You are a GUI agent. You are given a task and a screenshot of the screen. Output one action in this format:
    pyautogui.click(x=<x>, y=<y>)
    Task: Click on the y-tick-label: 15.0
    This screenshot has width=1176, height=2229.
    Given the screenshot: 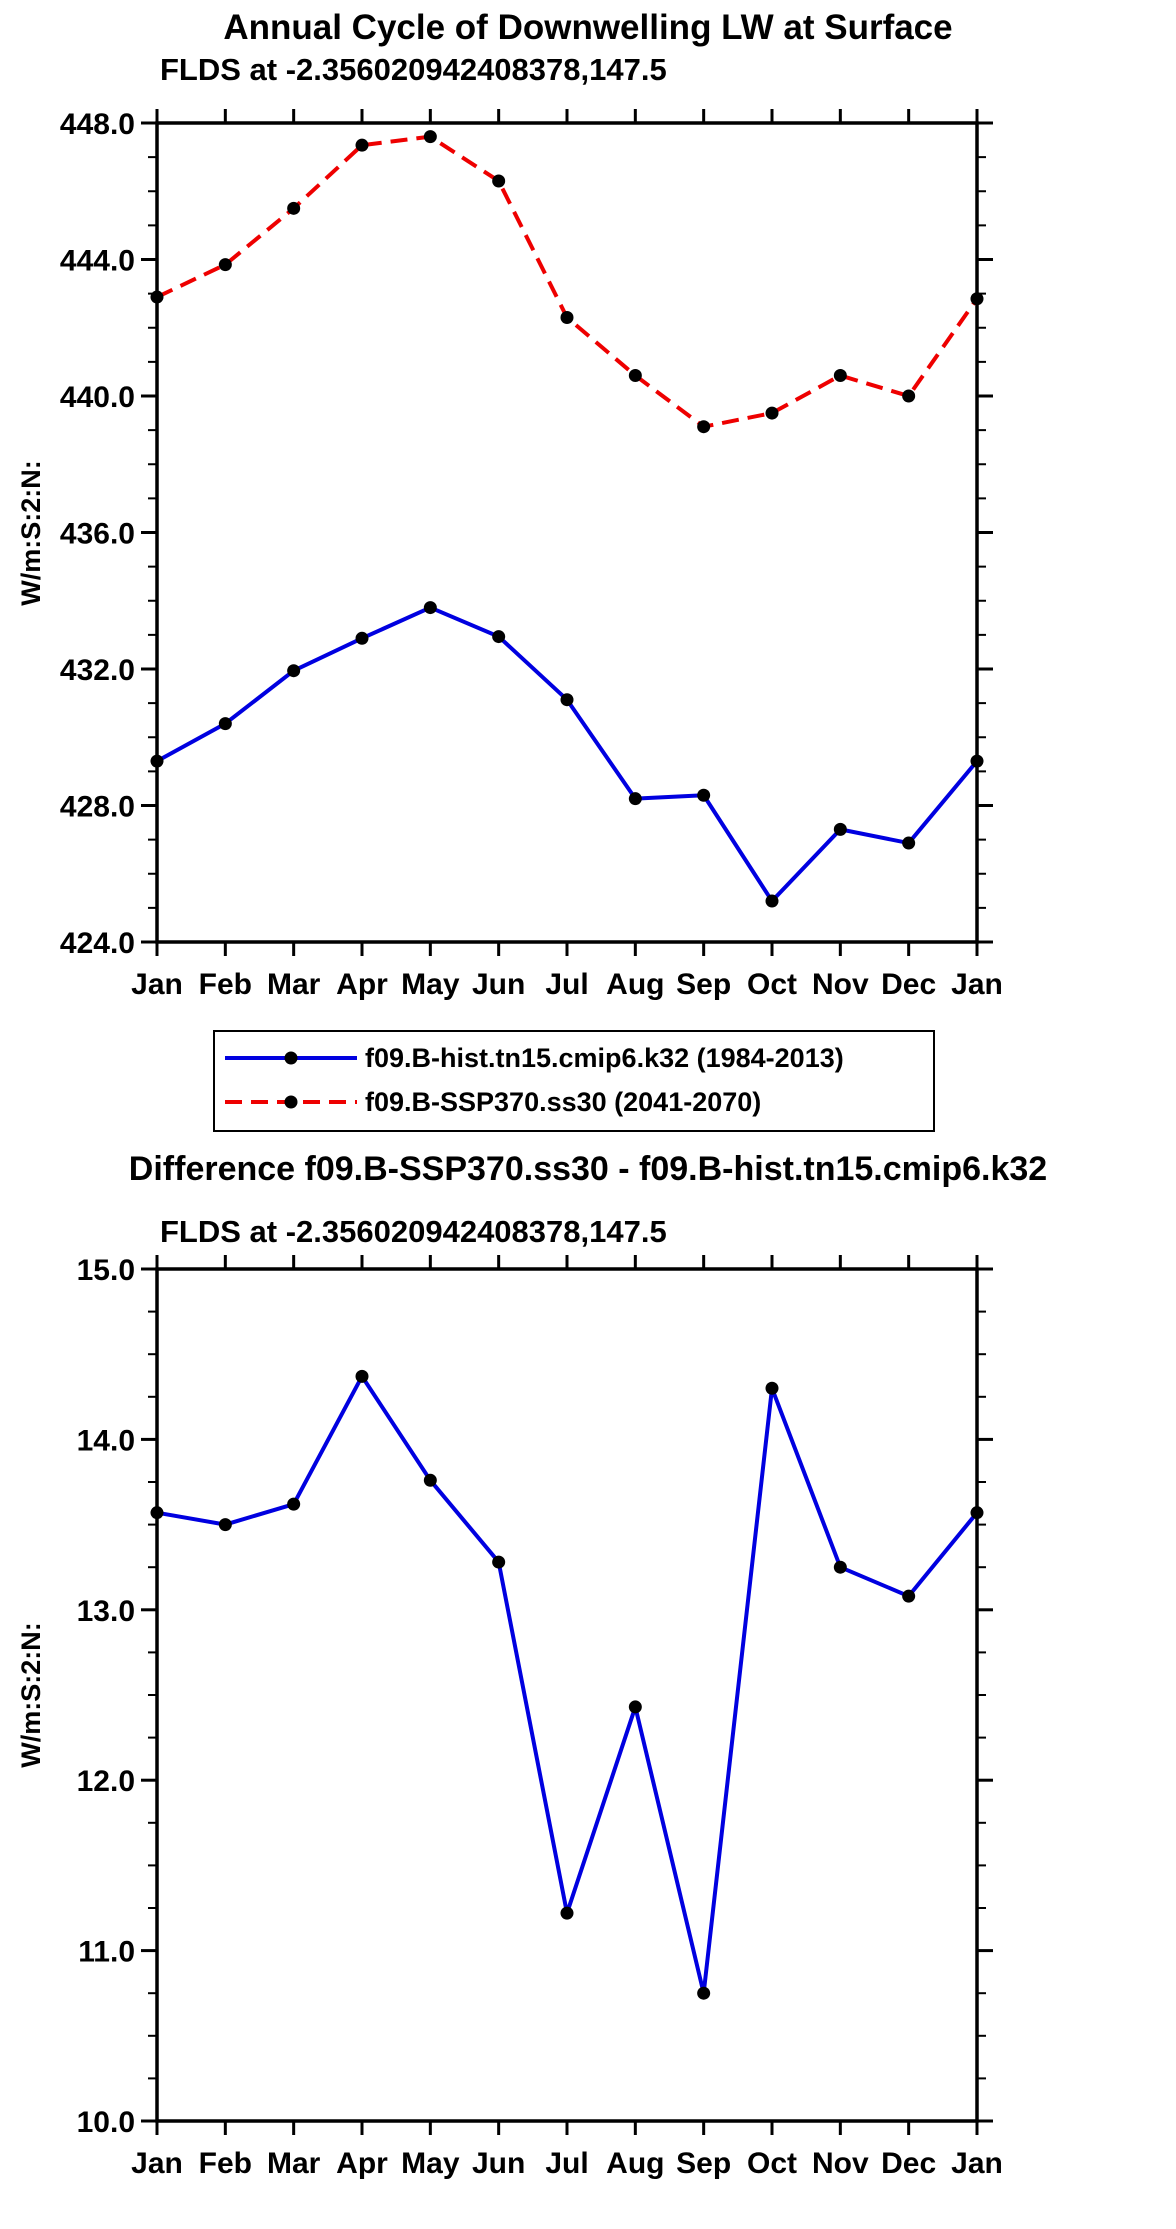 What is the action you would take?
    pyautogui.click(x=106, y=1271)
    